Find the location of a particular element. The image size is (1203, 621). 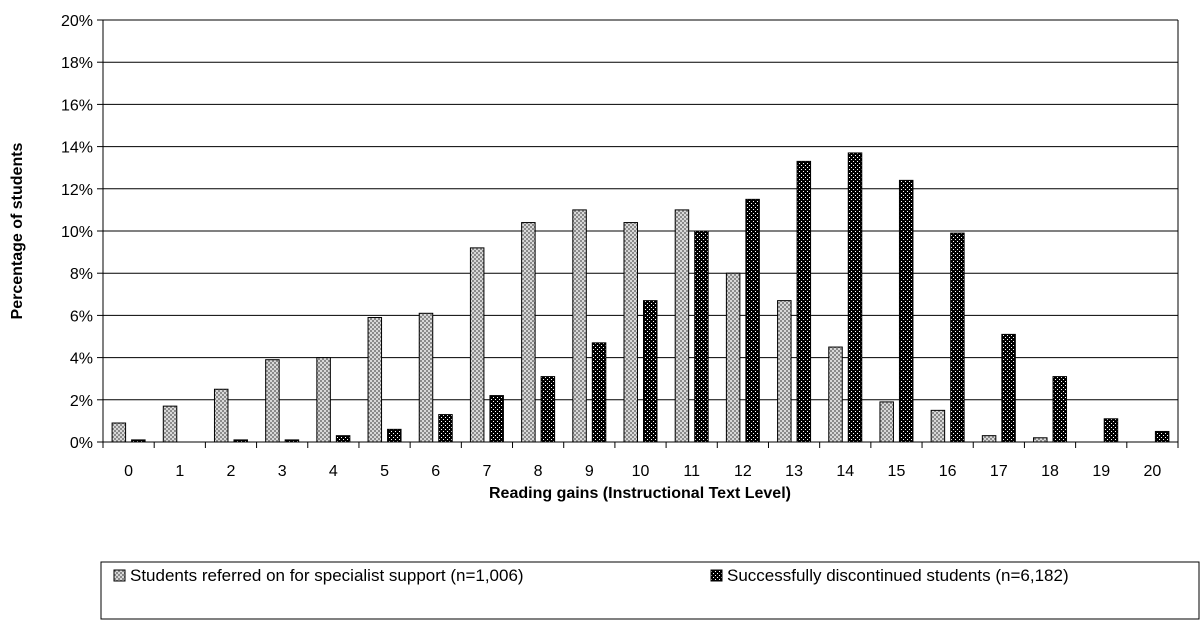

x-tick-label: 0 is located at coordinates (128, 471).